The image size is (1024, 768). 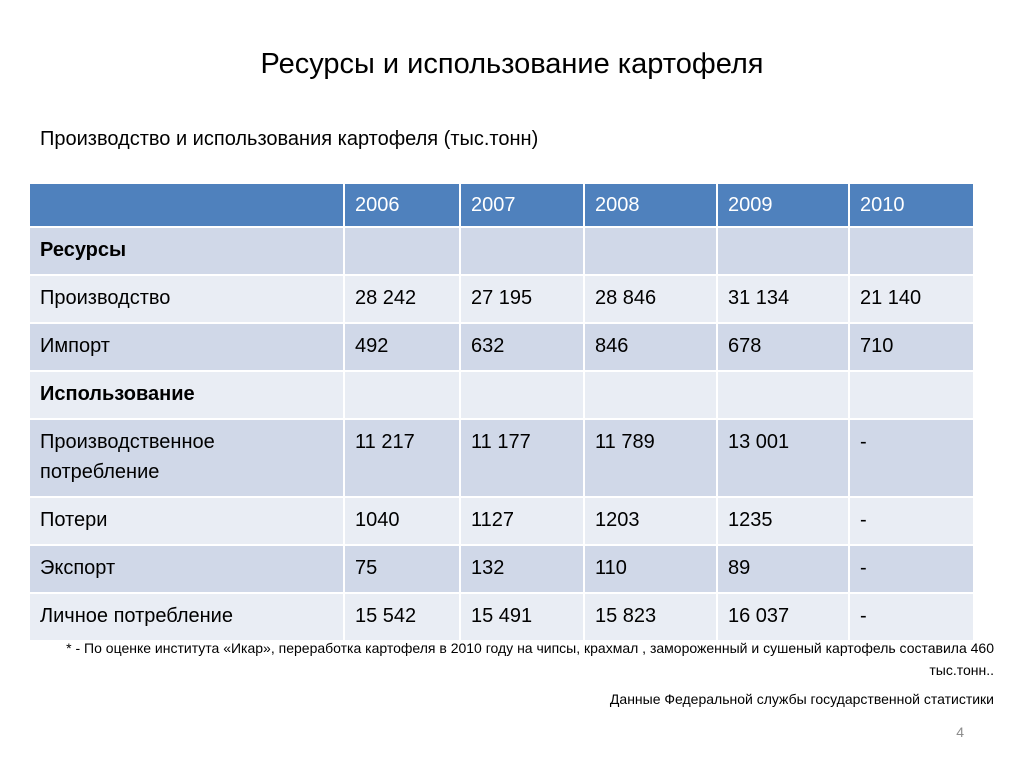 What do you see at coordinates (650, 617) in the screenshot?
I see `table-cell: 15 823` at bounding box center [650, 617].